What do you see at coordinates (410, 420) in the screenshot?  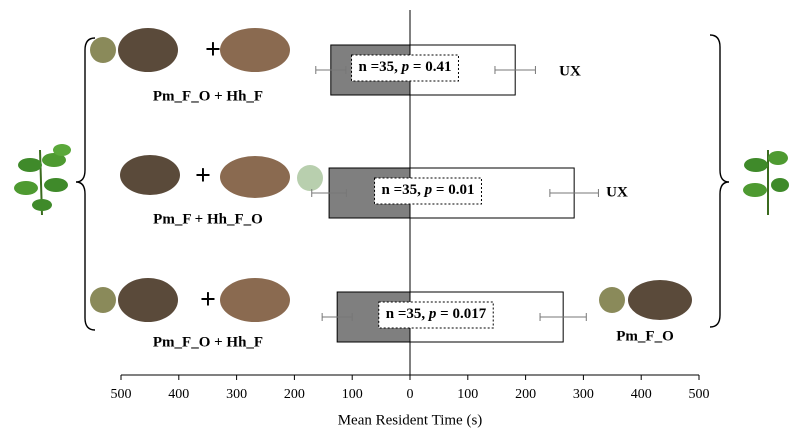 I see `x-axis-title: Mean Resident Time (s)` at bounding box center [410, 420].